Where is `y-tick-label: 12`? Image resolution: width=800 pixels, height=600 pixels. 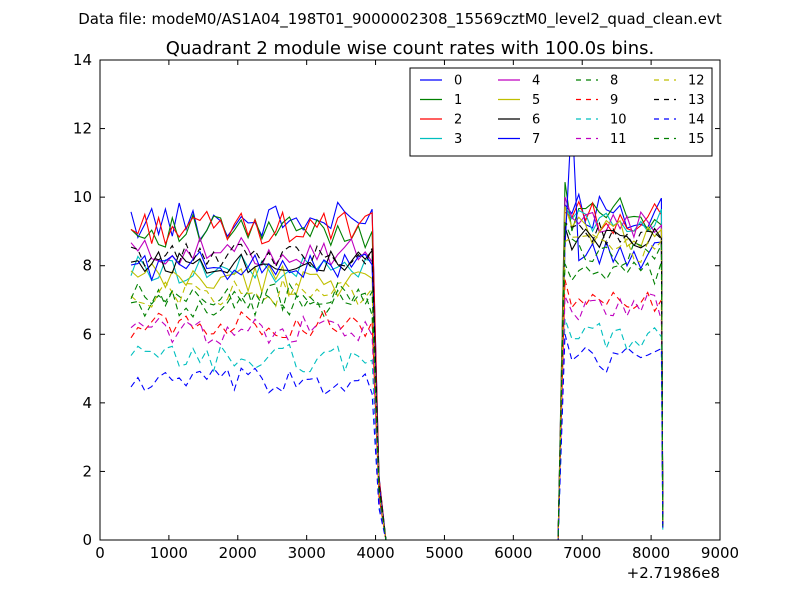
y-tick-label: 12 is located at coordinates (82, 129).